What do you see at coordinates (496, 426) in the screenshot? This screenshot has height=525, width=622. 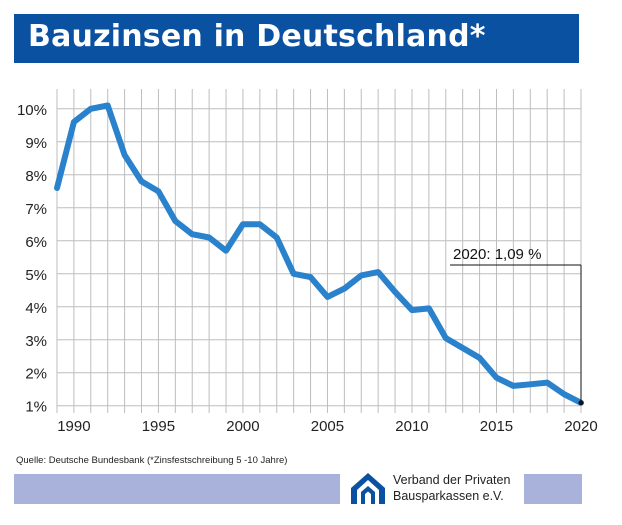 I see `x-tick-label: 2015` at bounding box center [496, 426].